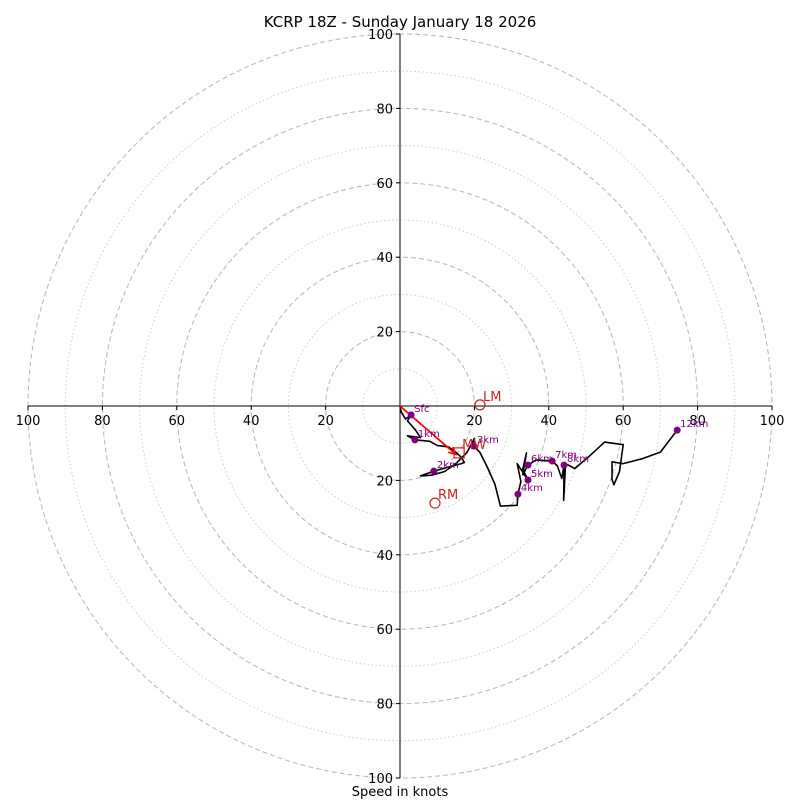 The image size is (800, 800). I want to click on tick-label-bottom: 20, so click(384, 481).